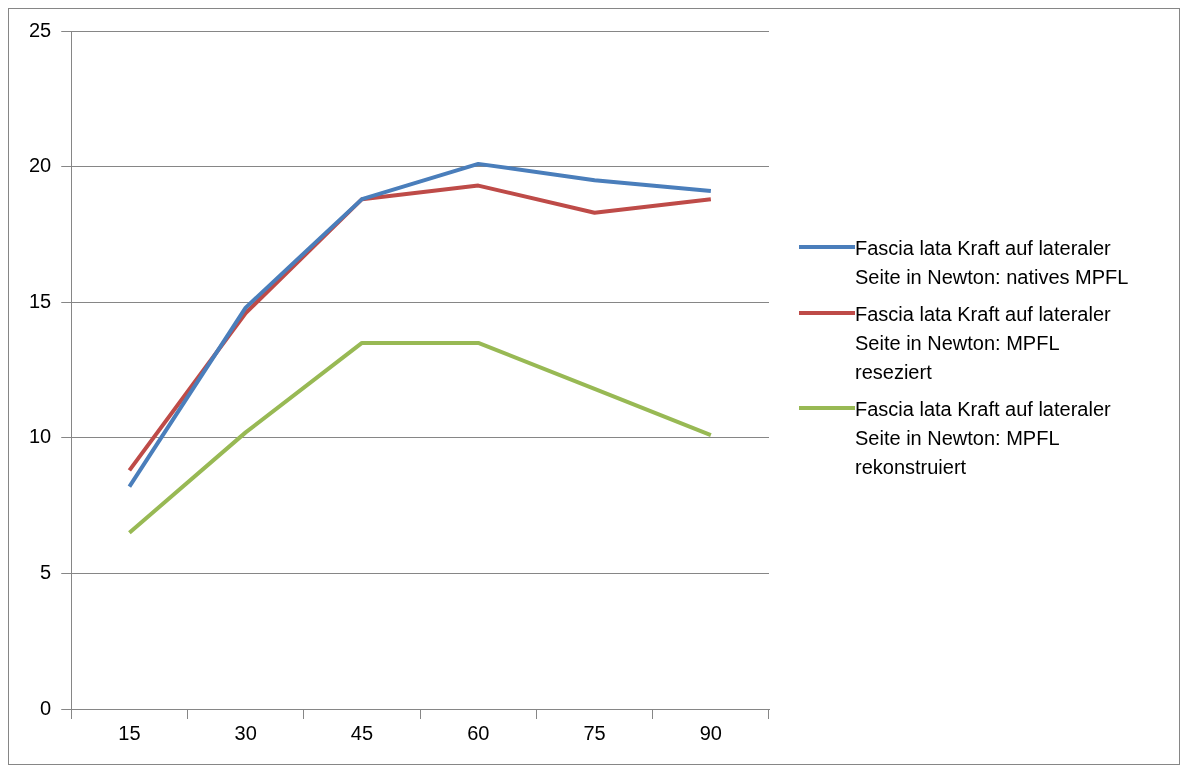 The width and height of the screenshot is (1185, 771). What do you see at coordinates (40, 165) in the screenshot?
I see `y-tick-label: 20` at bounding box center [40, 165].